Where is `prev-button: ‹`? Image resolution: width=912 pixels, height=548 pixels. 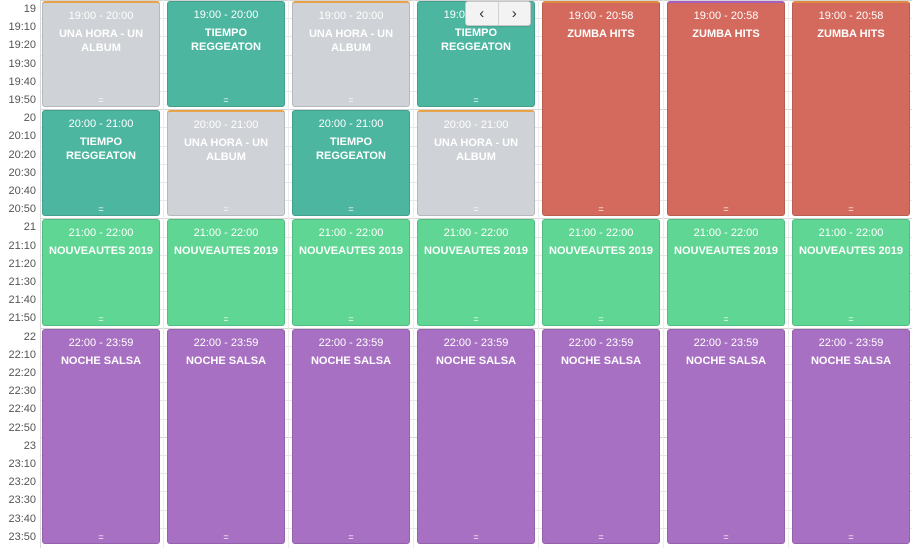 prev-button: ‹ is located at coordinates (482, 13).